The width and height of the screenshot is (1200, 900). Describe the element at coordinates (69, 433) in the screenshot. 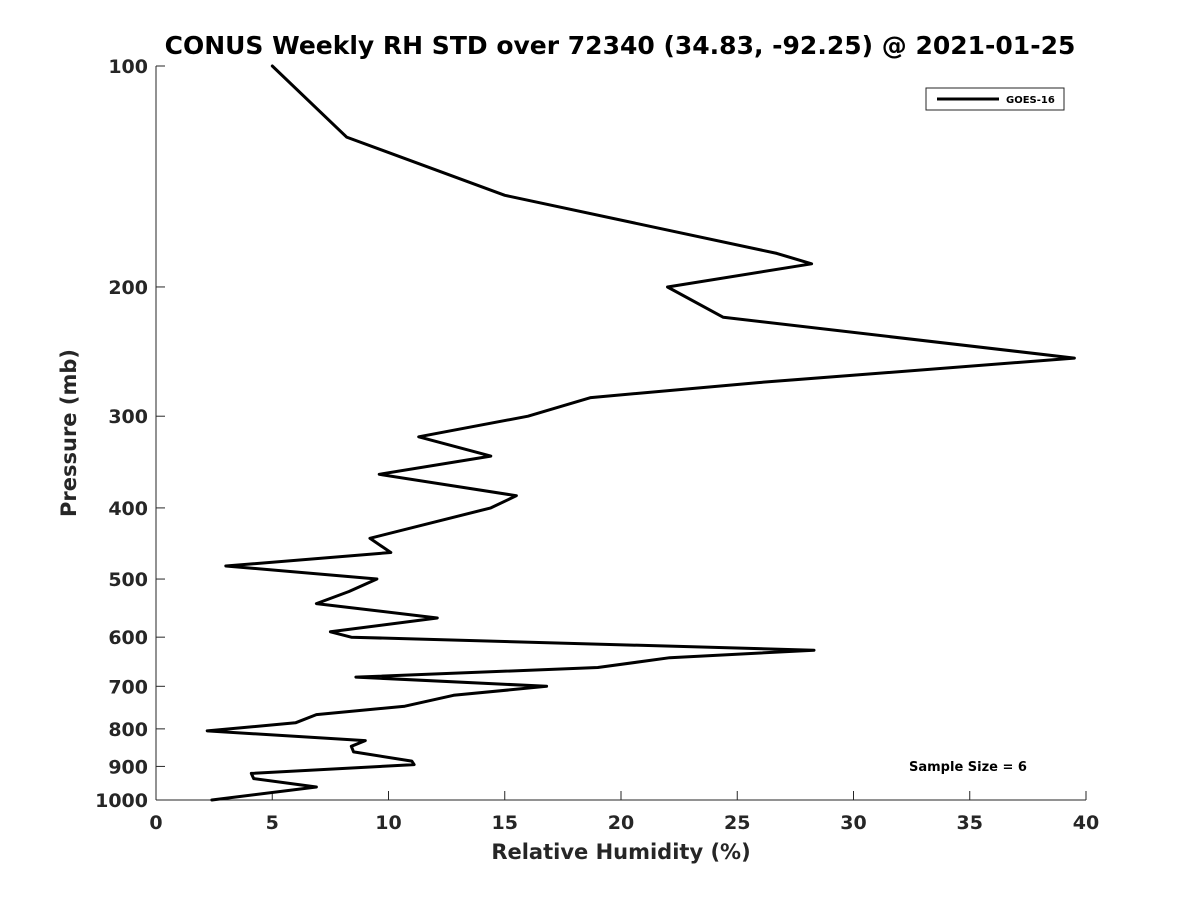

I see `y-axis-label: Pressure (mb)` at that location.